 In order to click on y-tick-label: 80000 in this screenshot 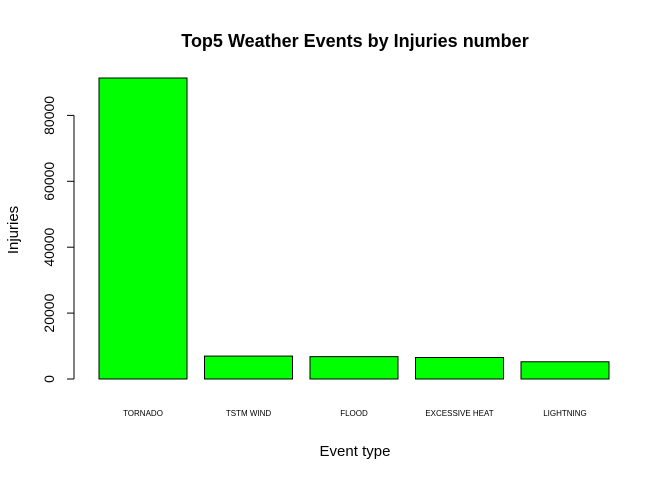, I will do `click(49, 115)`.